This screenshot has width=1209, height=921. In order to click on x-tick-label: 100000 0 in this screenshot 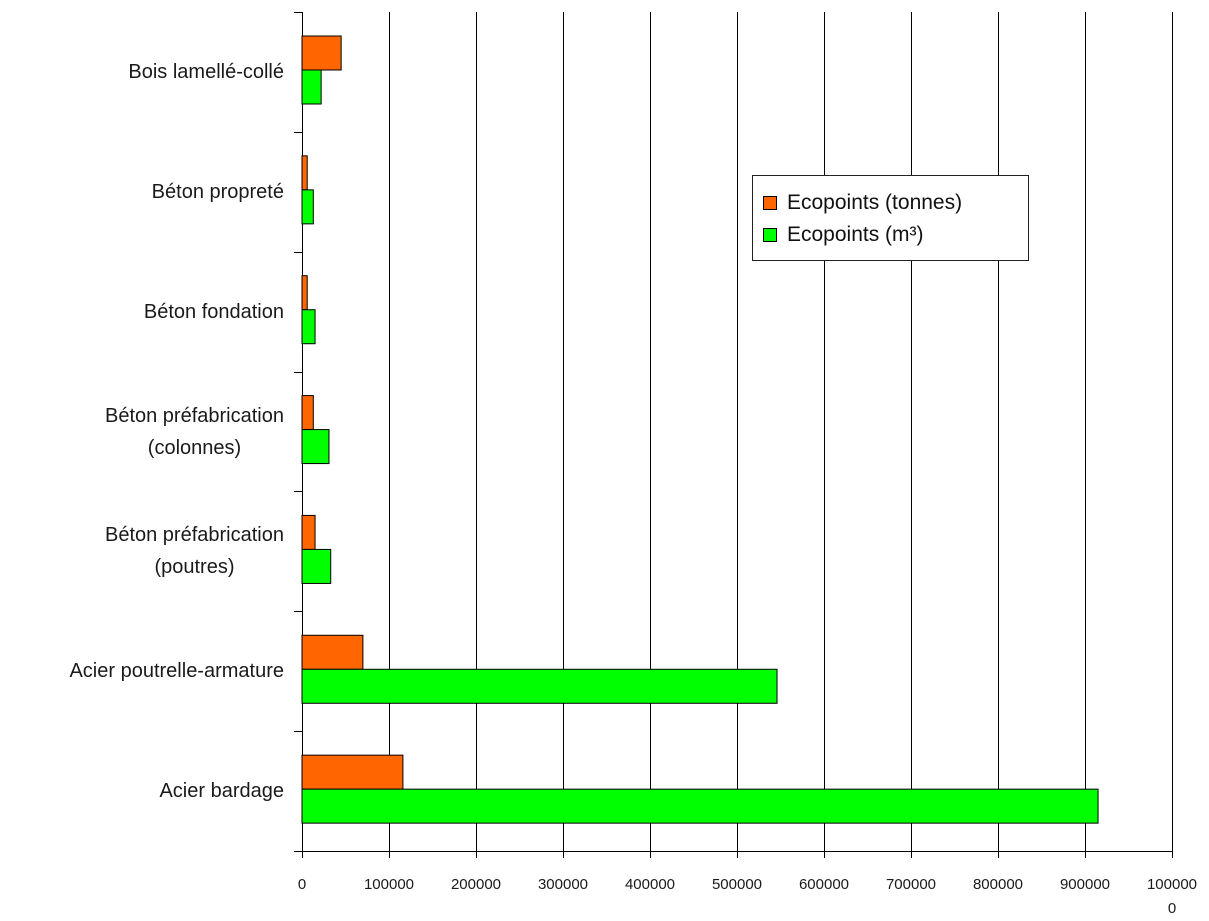, I will do `click(1172, 896)`.